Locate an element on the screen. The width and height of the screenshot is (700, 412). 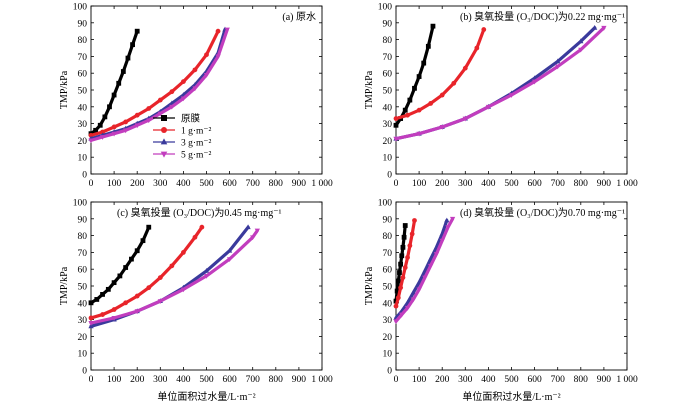
y-axis-label: TMP/kPa is located at coordinates (369, 285).